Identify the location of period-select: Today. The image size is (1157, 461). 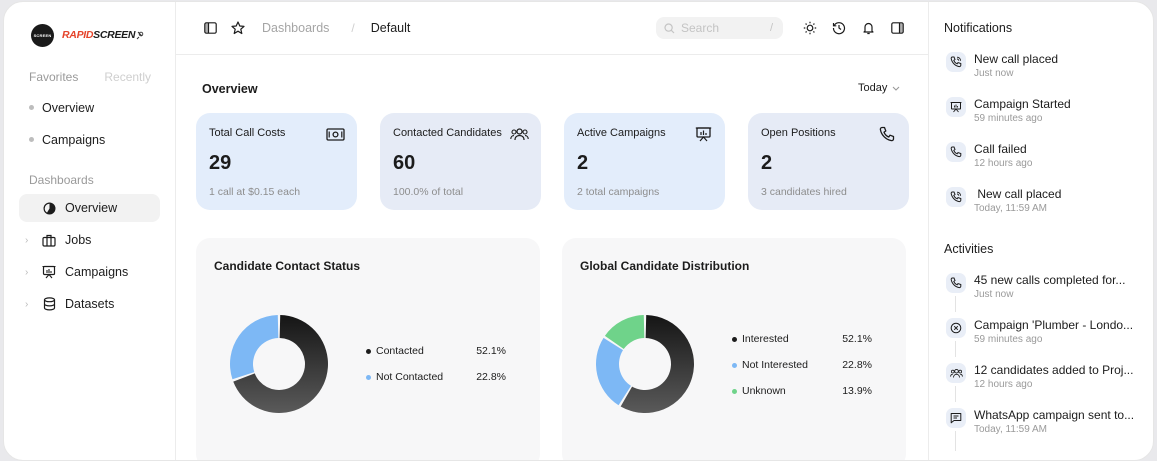
(879, 88).